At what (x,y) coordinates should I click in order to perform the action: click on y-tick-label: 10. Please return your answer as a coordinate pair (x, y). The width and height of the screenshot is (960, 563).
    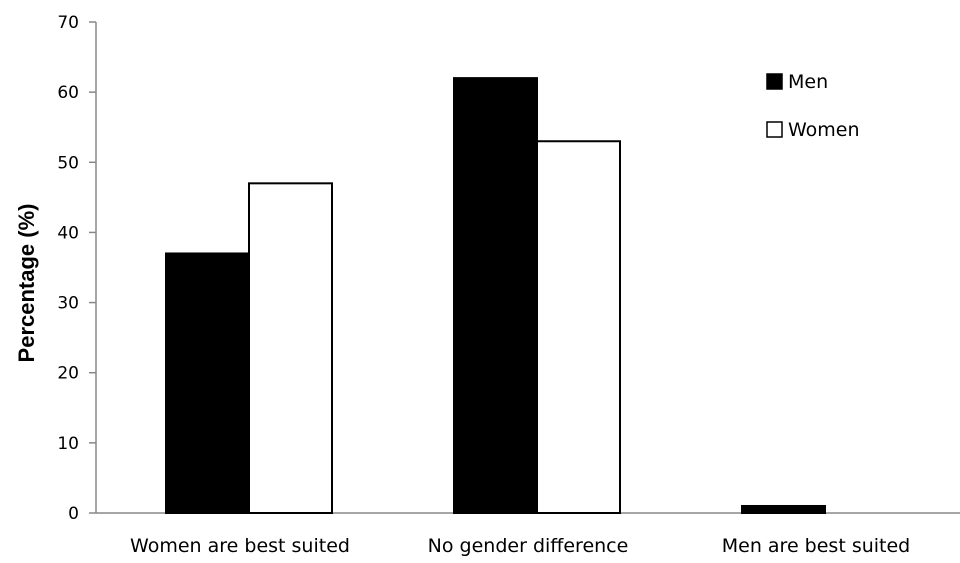
    Looking at the image, I should click on (68, 444).